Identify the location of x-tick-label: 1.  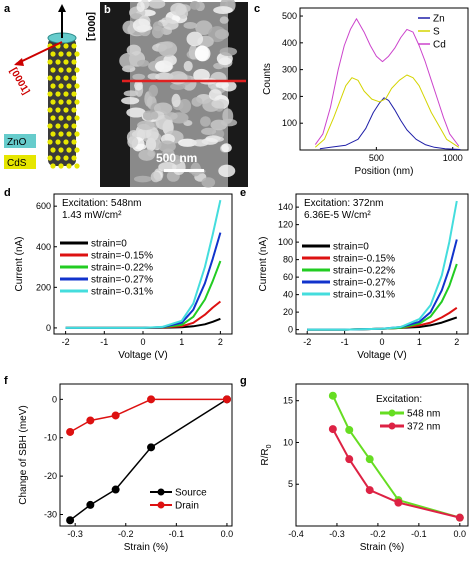
(419, 342).